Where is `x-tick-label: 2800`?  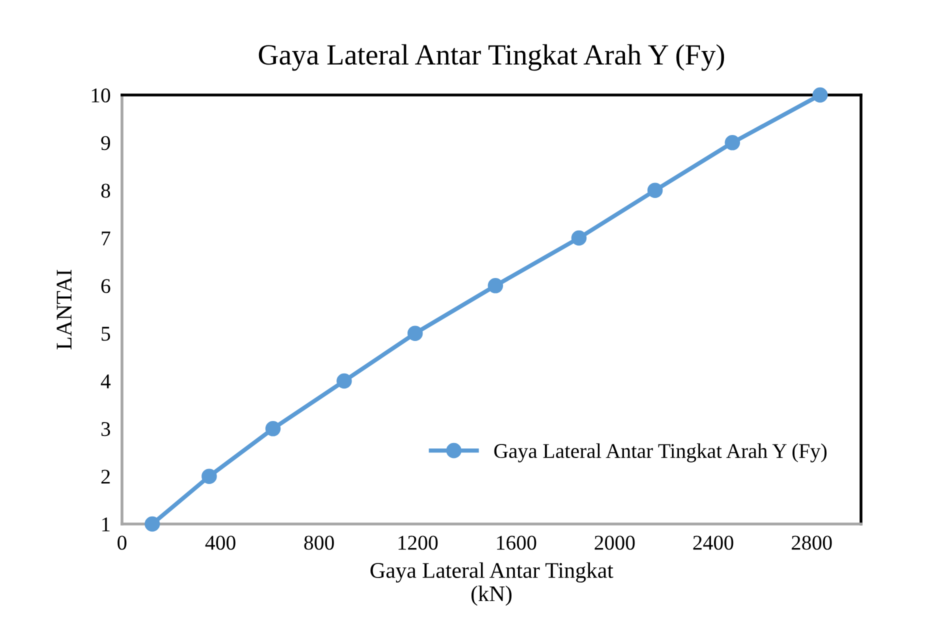
x-tick-label: 2800 is located at coordinates (812, 543).